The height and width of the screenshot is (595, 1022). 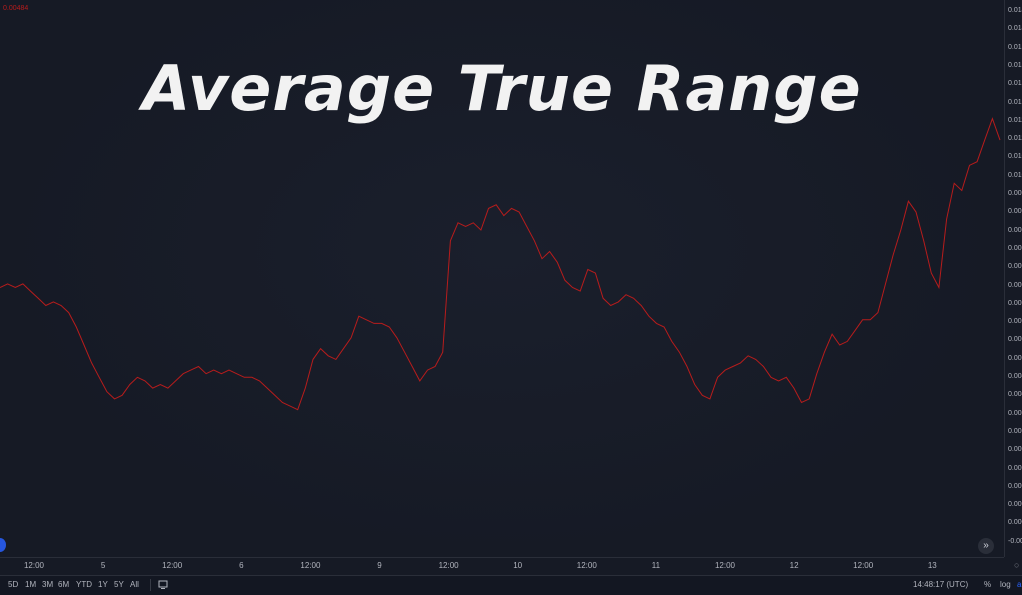 What do you see at coordinates (13, 584) in the screenshot?
I see `timeframe-button-5d: 5D` at bounding box center [13, 584].